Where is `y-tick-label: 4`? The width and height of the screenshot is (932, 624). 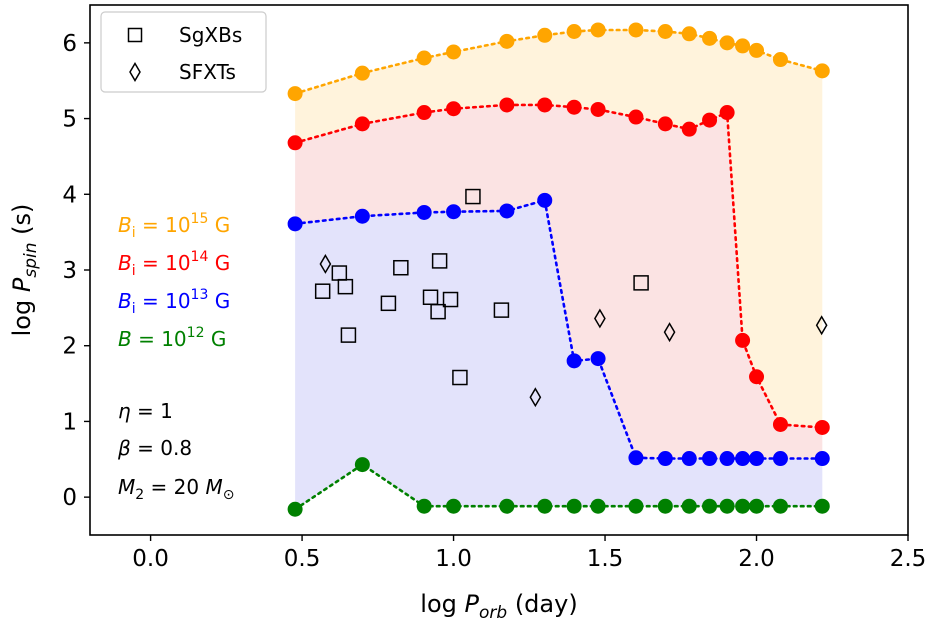
y-tick-label: 4 is located at coordinates (69, 195).